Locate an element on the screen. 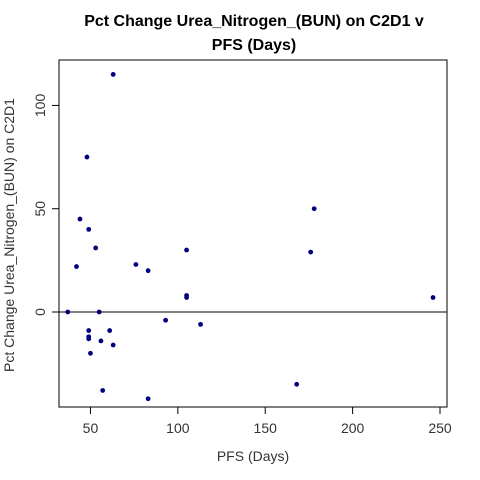 The image size is (480, 480). x-tick-label: 100 is located at coordinates (178, 428).